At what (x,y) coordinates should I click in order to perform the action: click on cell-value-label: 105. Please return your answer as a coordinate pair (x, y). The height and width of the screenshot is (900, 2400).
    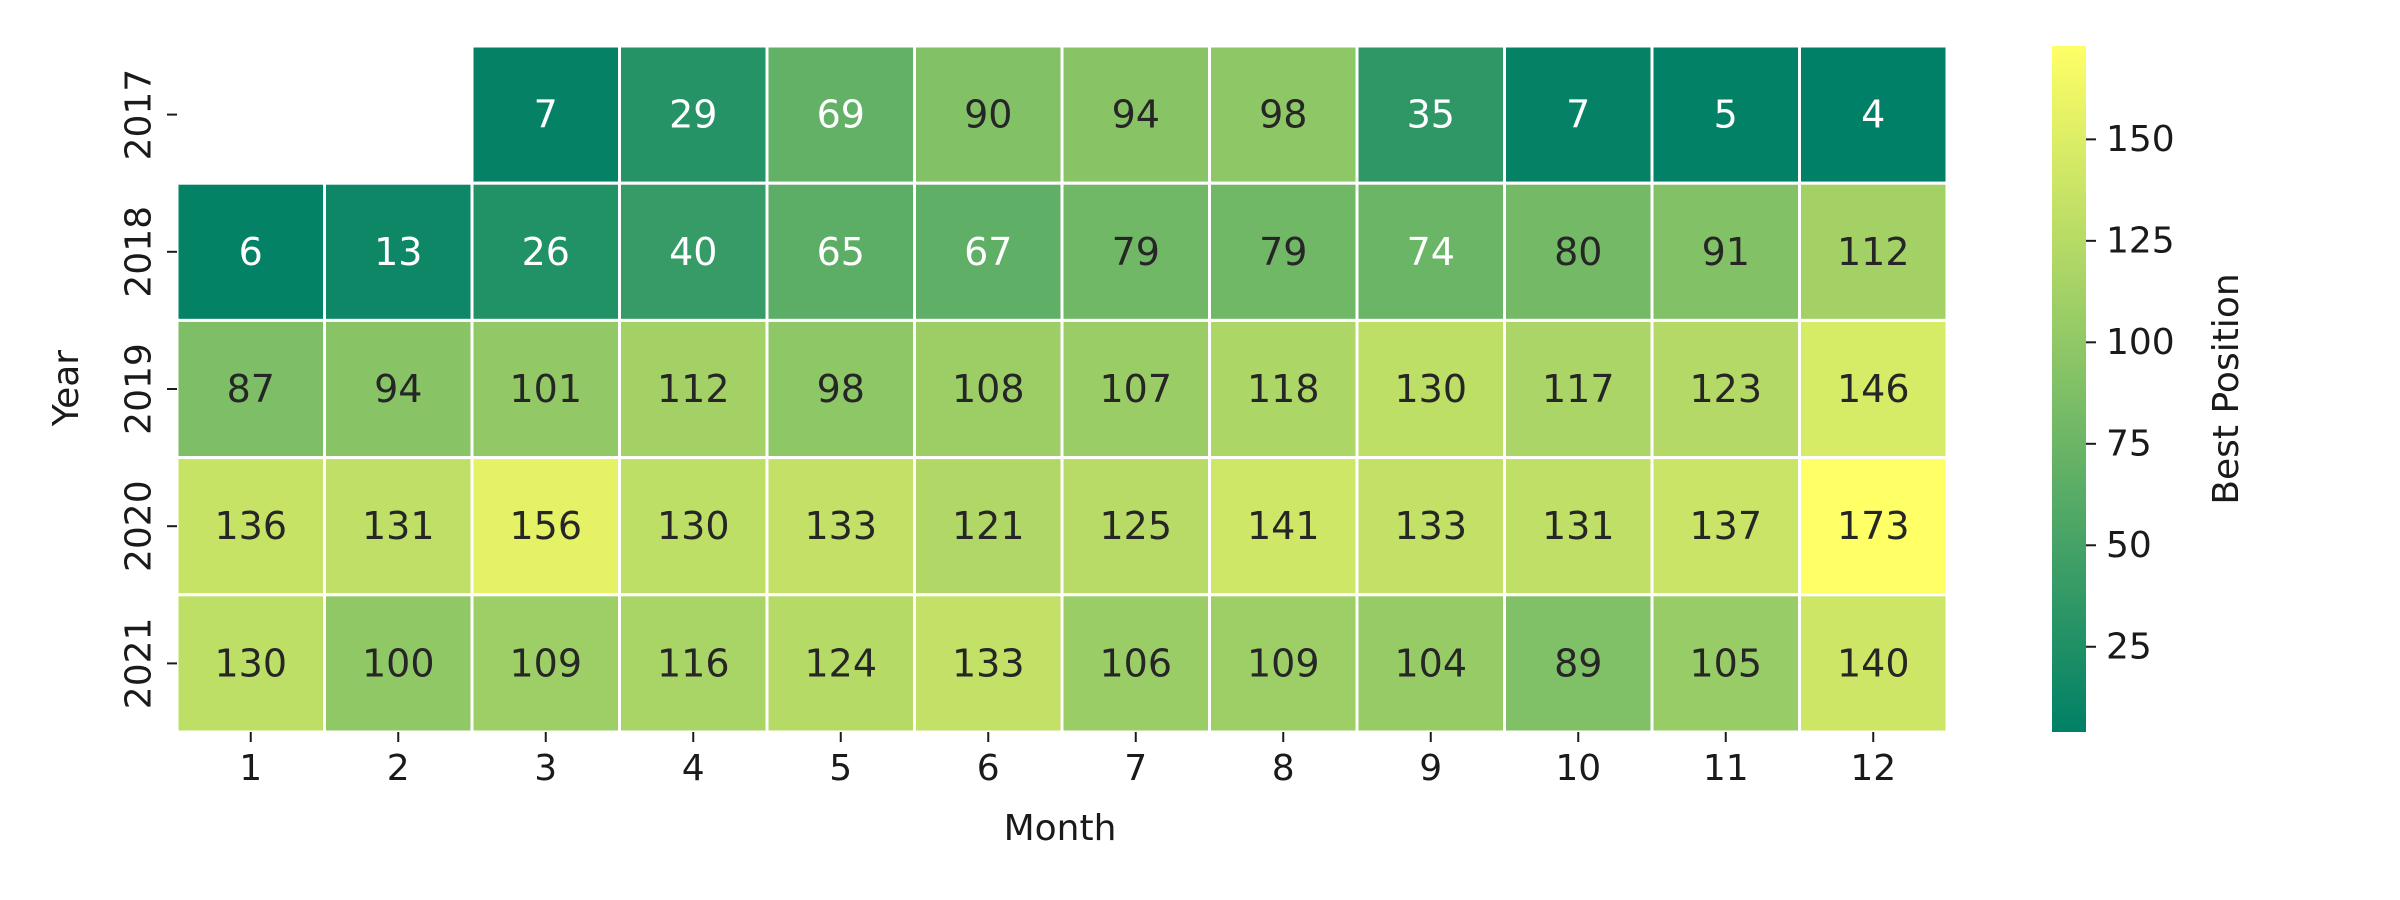
    Looking at the image, I should click on (1725, 663).